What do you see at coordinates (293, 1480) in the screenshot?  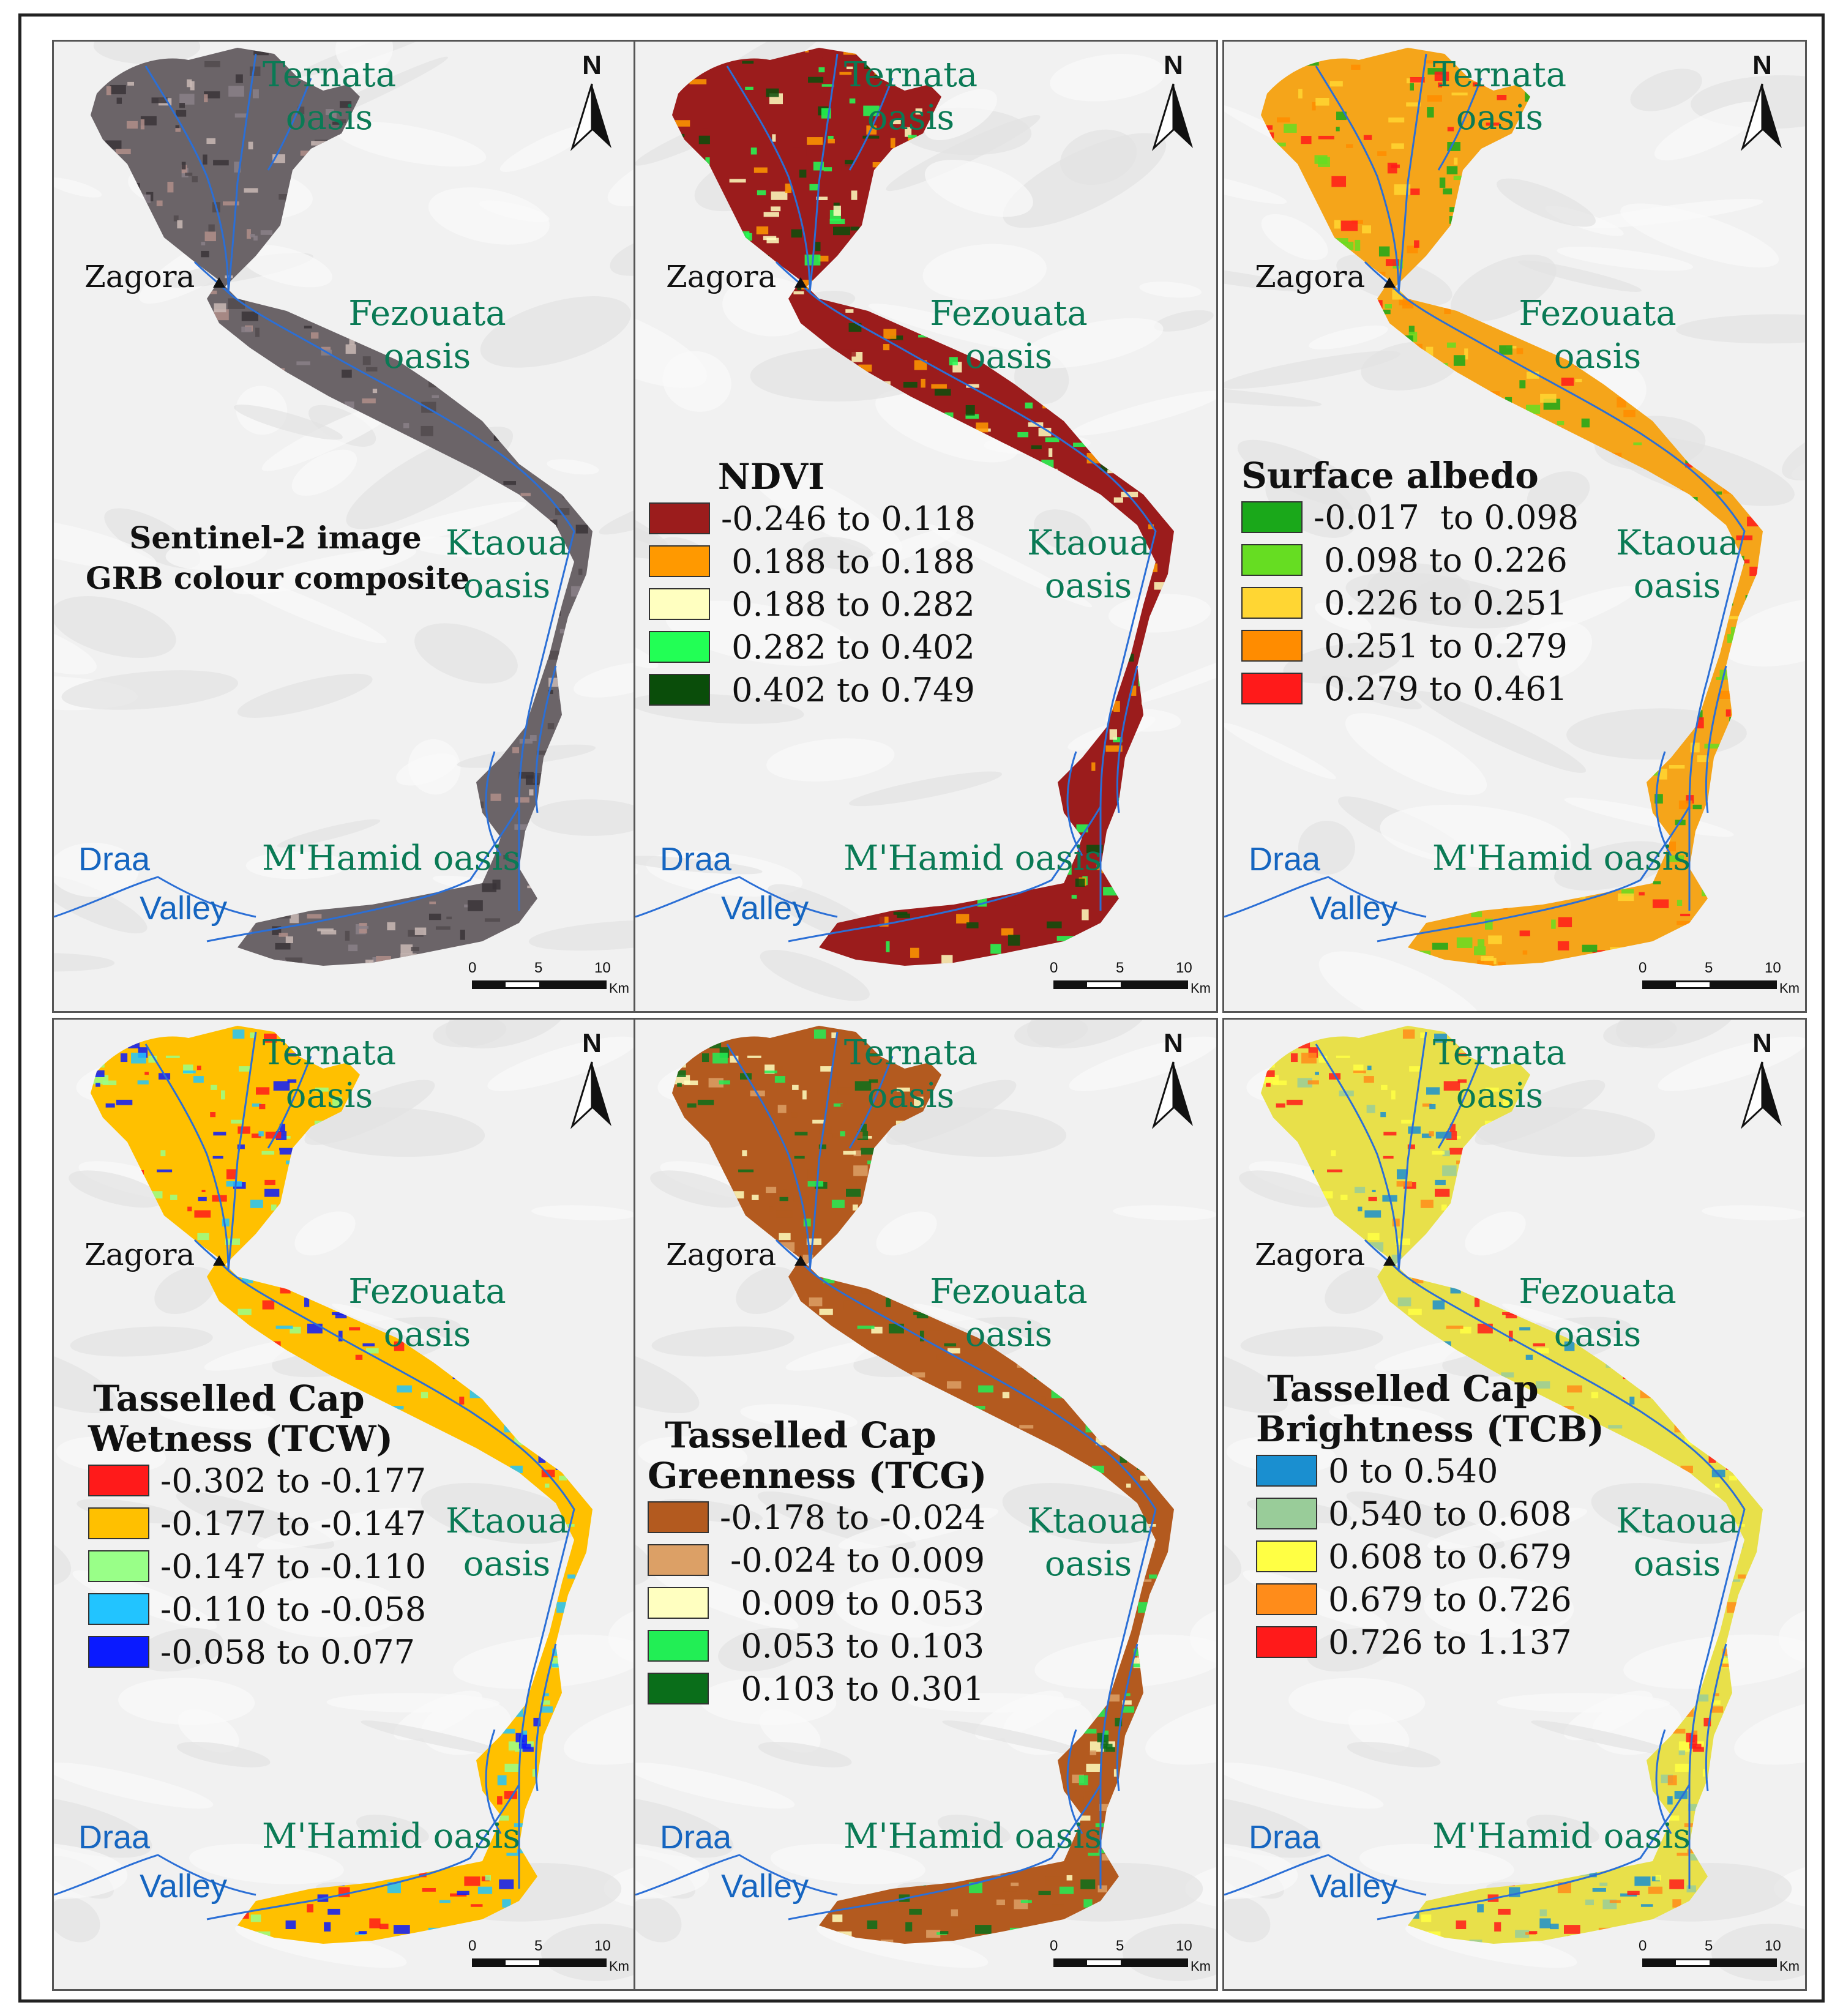 I see `legend-label: -0.302 to -0.177` at bounding box center [293, 1480].